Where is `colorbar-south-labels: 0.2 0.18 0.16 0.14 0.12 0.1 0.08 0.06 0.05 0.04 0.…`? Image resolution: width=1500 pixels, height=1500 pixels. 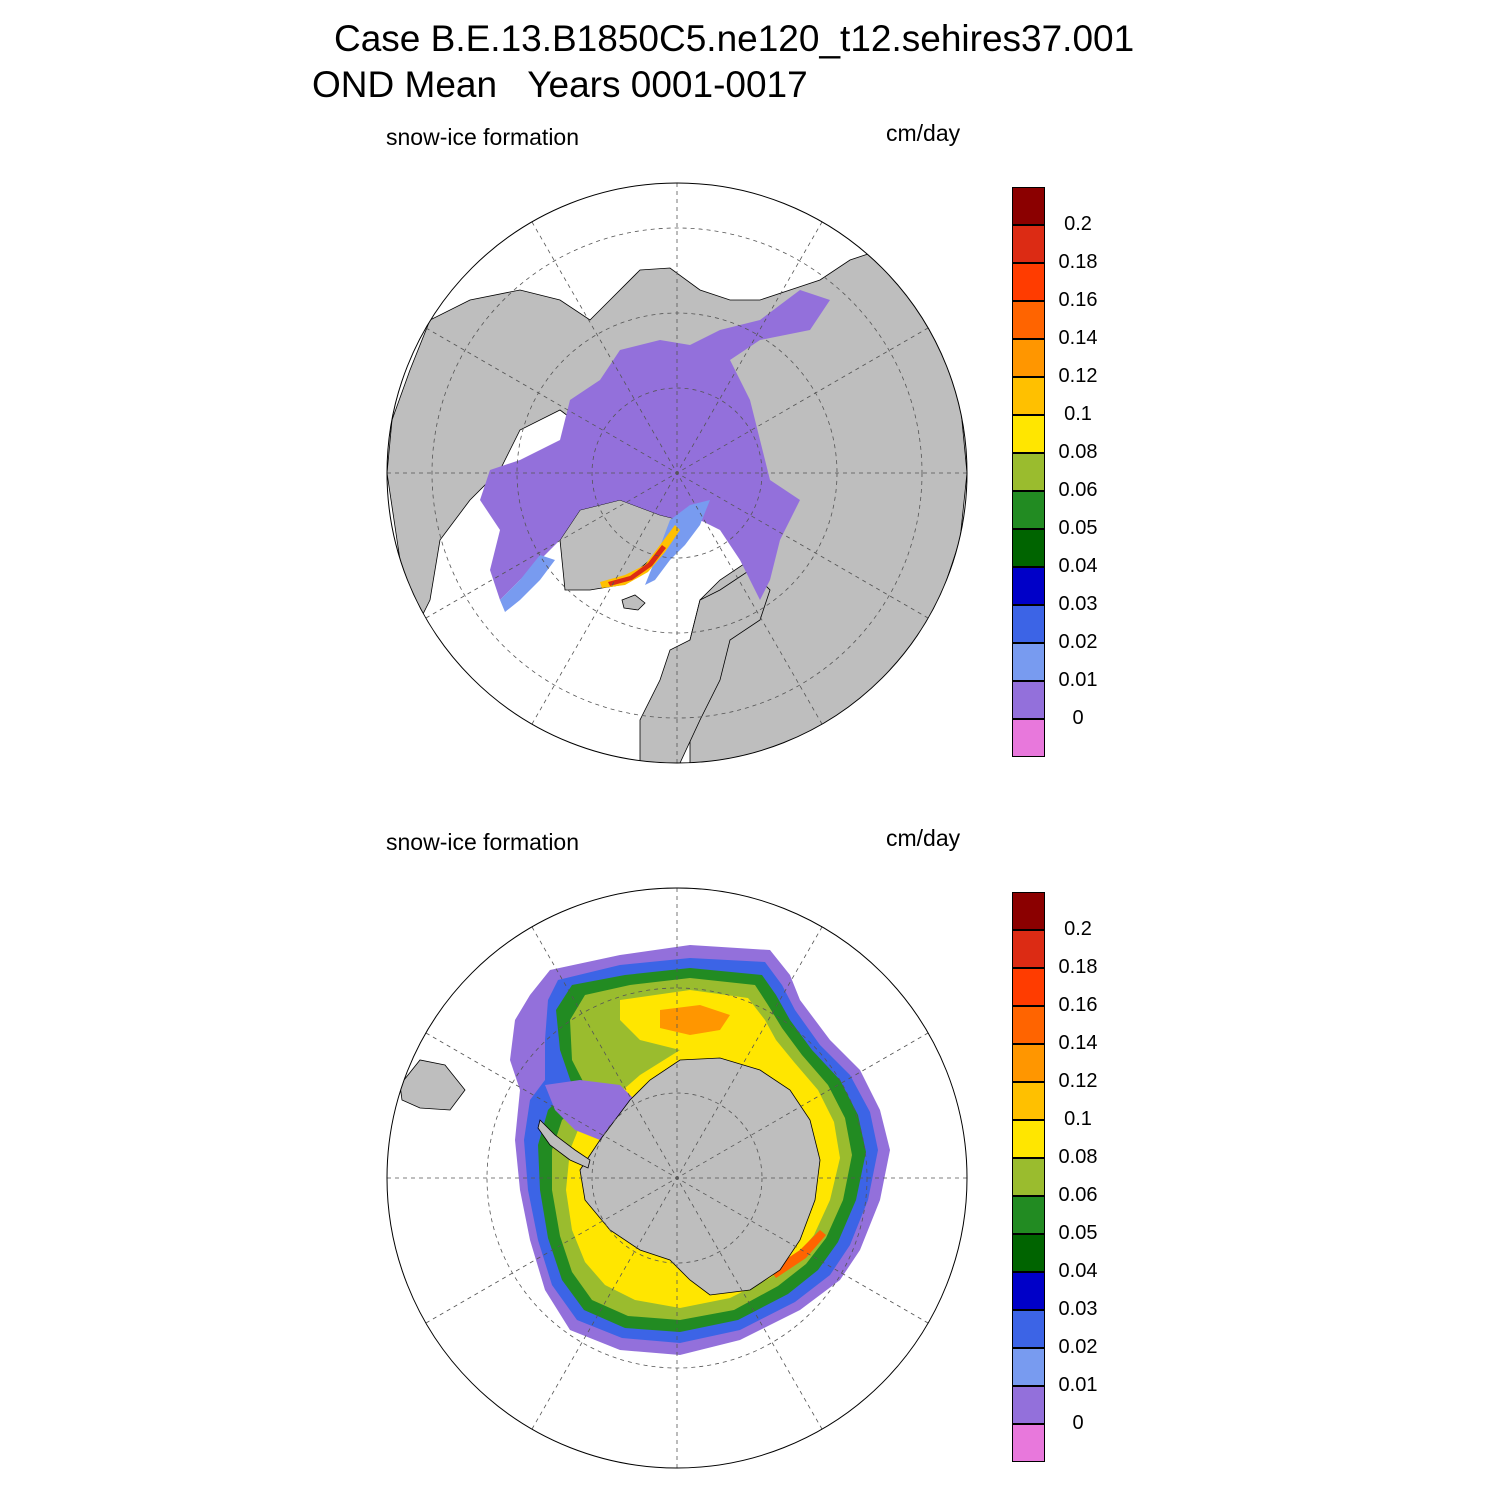
colorbar-south-labels: 0.2 0.18 0.16 0.14 0.12 0.1 0.08 0.06 0.05 0.04 0.… is located at coordinates (1078, 1177).